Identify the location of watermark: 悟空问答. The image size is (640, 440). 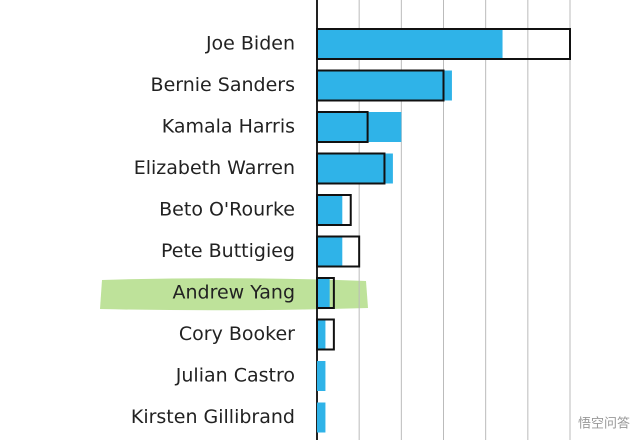
(604, 424).